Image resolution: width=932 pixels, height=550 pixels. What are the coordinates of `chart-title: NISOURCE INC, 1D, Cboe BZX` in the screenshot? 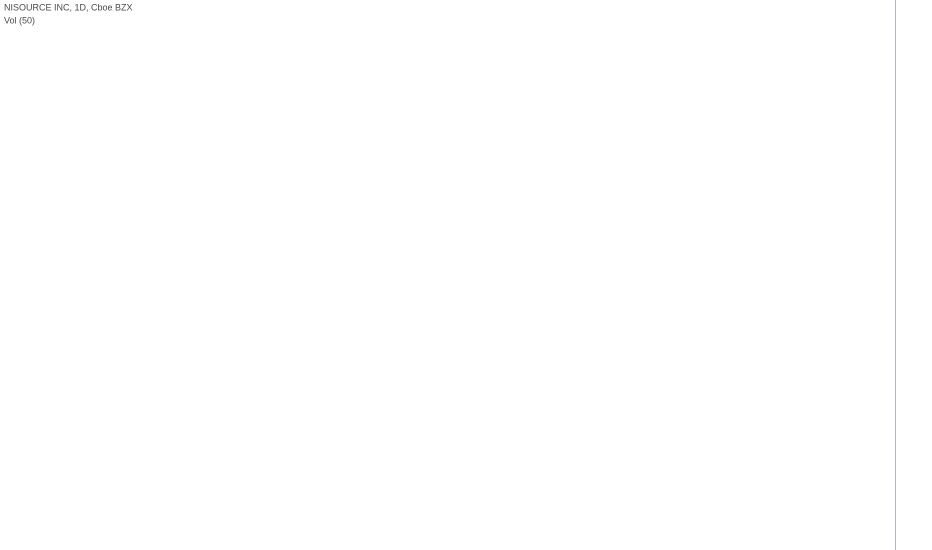 It's located at (68, 7).